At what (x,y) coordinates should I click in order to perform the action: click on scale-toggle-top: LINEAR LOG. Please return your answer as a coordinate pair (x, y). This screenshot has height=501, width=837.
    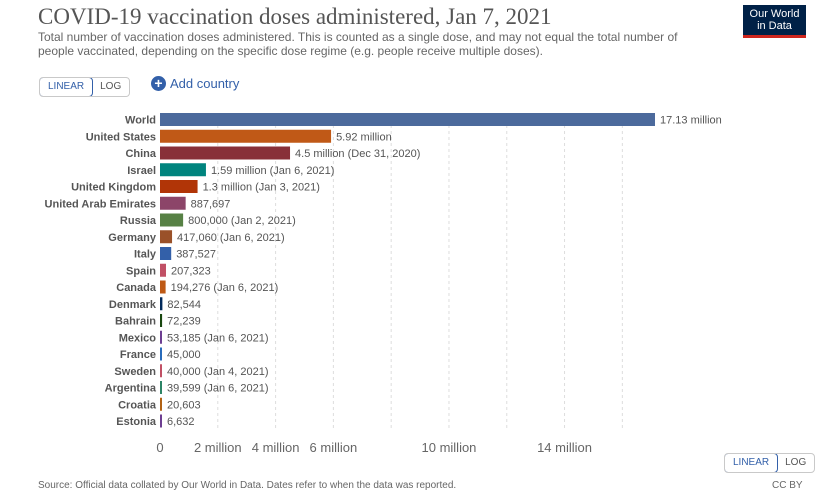
    Looking at the image, I should click on (85, 87).